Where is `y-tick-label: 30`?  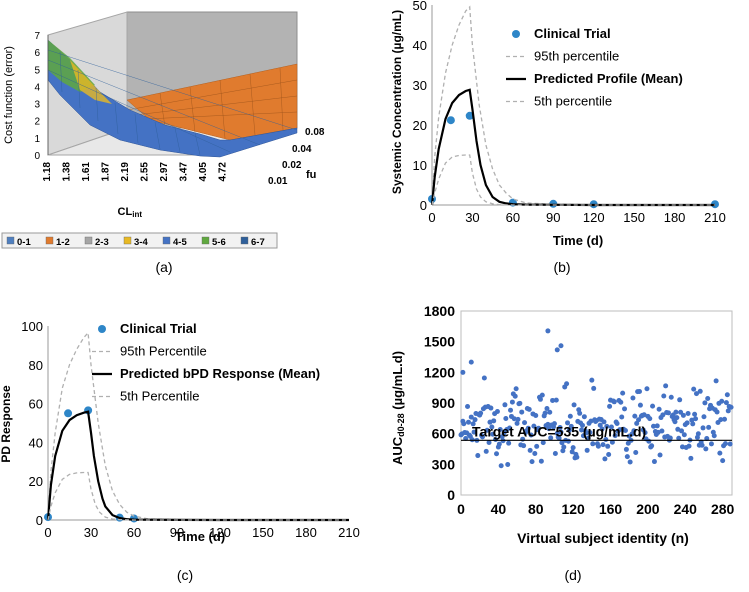
y-tick-label: 30 is located at coordinates (420, 85).